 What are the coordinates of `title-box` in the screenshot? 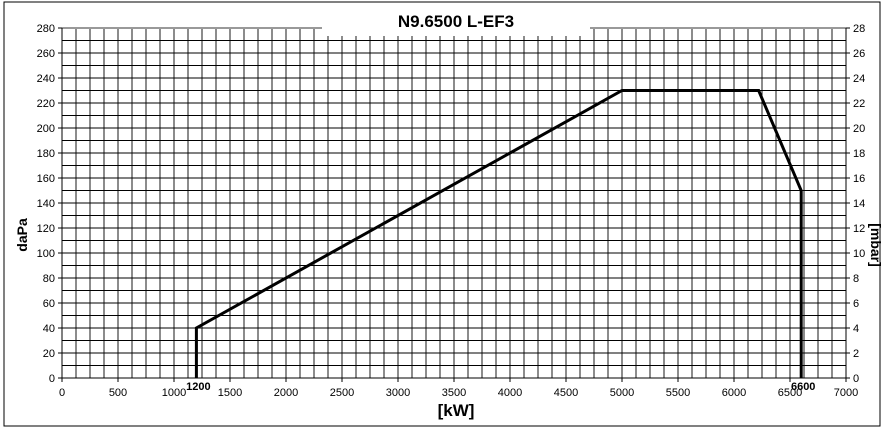 It's located at (456, 22).